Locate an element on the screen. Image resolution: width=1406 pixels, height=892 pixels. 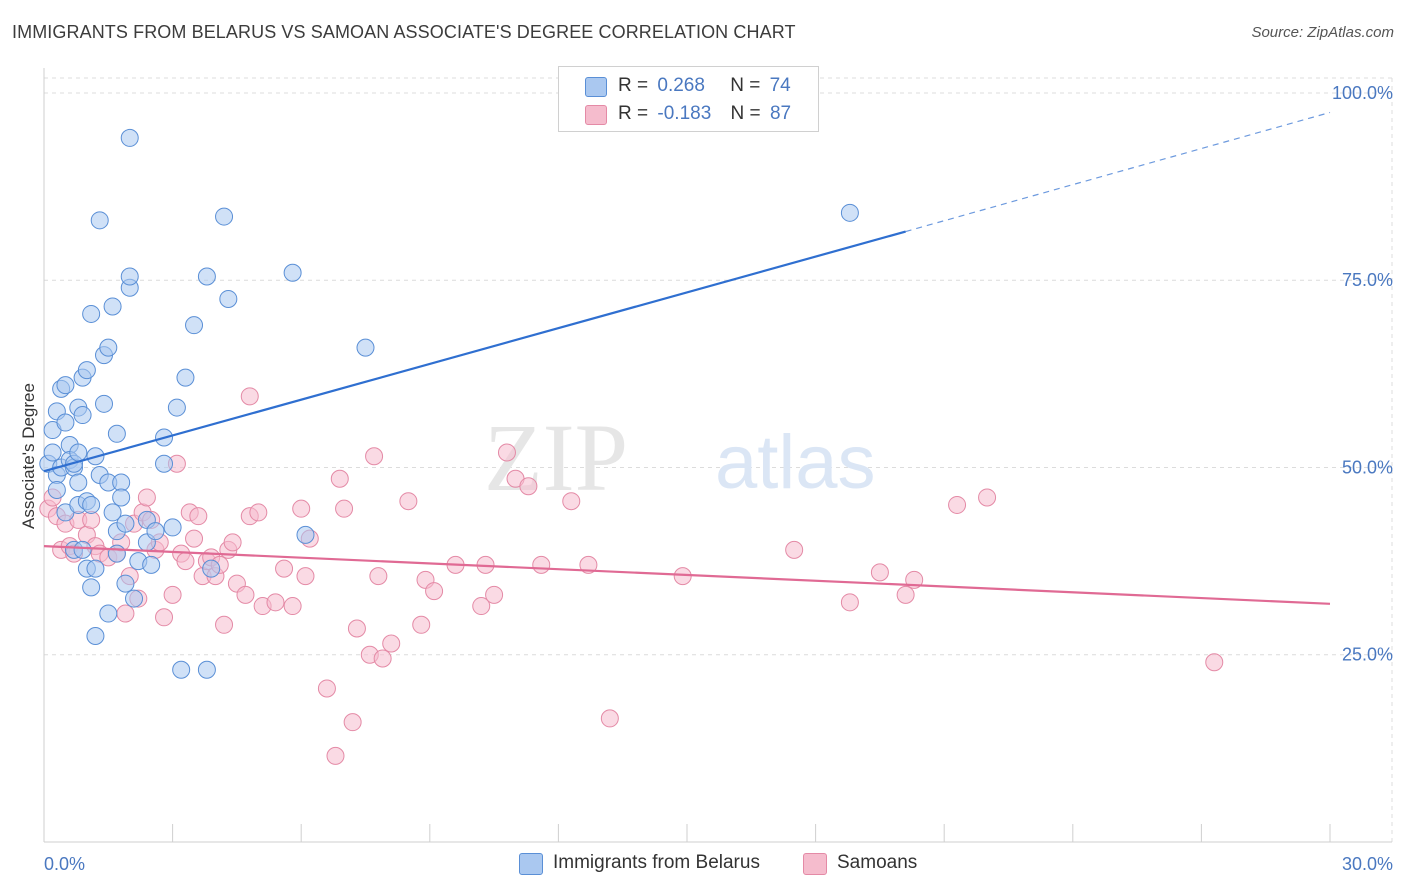
watermark: ZIP atlas is located at coordinates (680, 457).